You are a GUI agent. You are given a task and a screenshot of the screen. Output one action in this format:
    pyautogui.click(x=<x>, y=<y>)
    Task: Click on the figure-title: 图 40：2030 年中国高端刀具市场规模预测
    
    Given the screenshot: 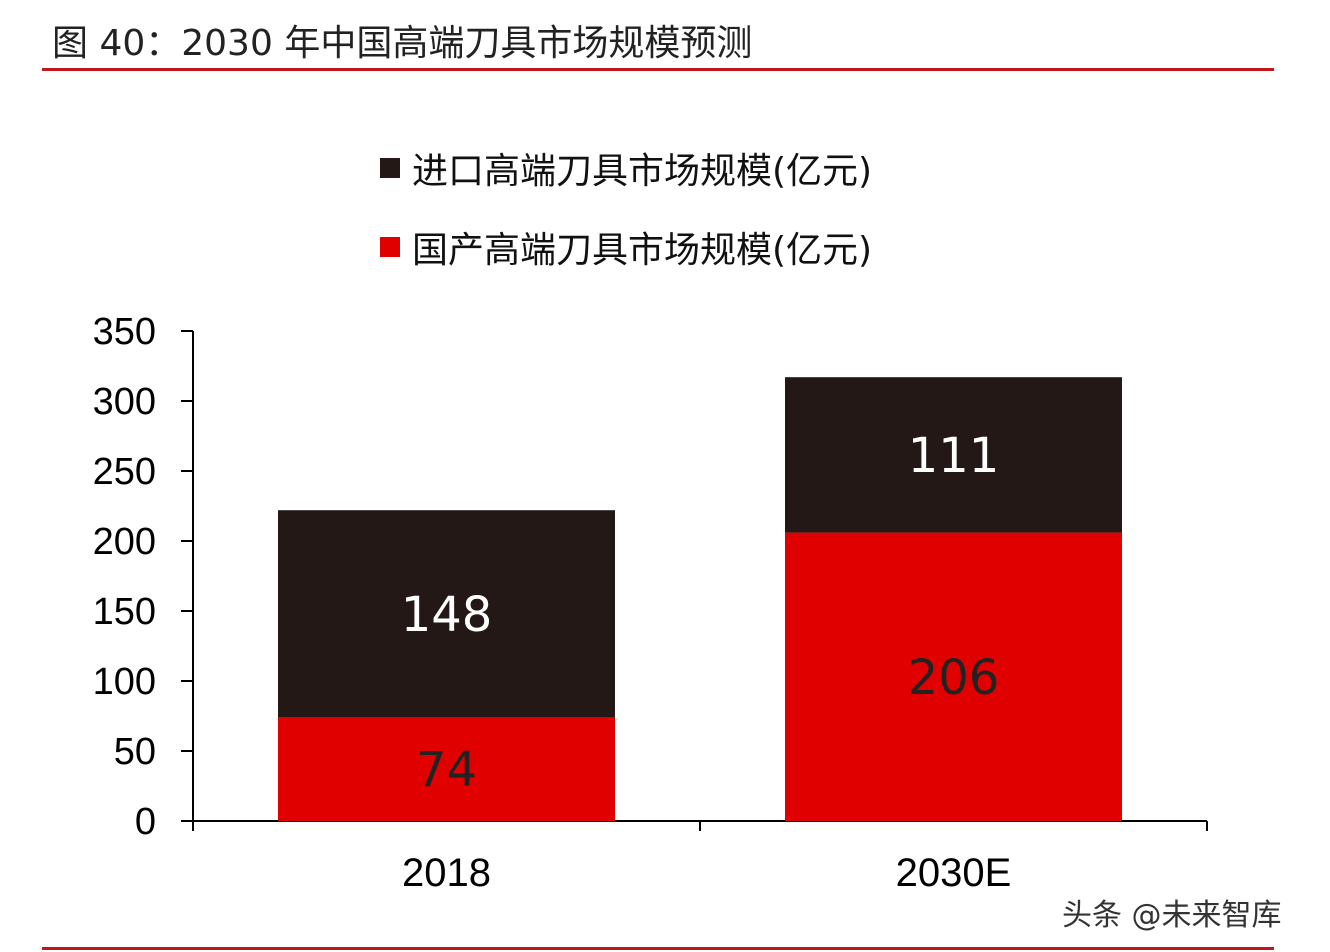 What is the action you would take?
    pyautogui.click(x=402, y=43)
    